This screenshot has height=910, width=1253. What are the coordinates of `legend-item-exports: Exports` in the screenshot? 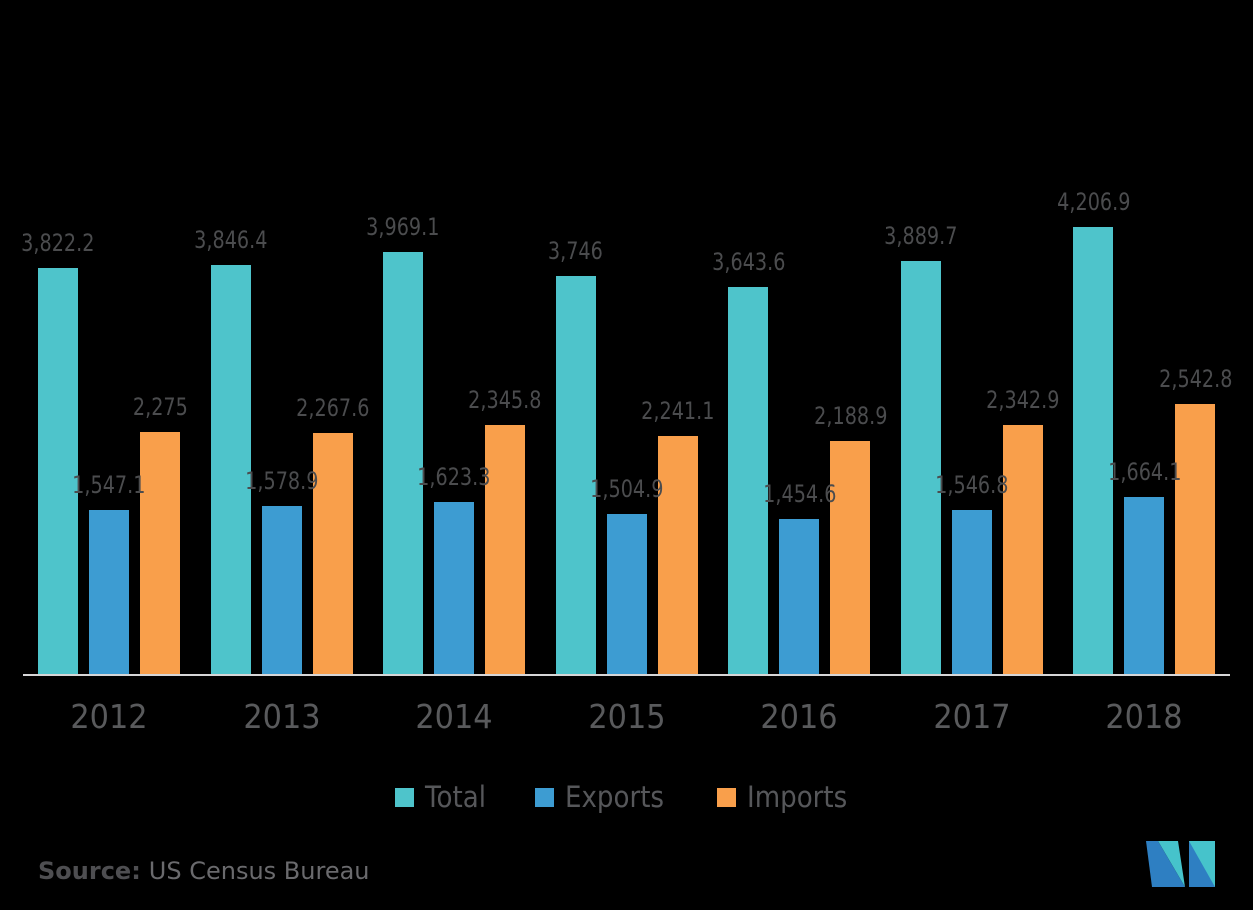 It's located at (604, 797).